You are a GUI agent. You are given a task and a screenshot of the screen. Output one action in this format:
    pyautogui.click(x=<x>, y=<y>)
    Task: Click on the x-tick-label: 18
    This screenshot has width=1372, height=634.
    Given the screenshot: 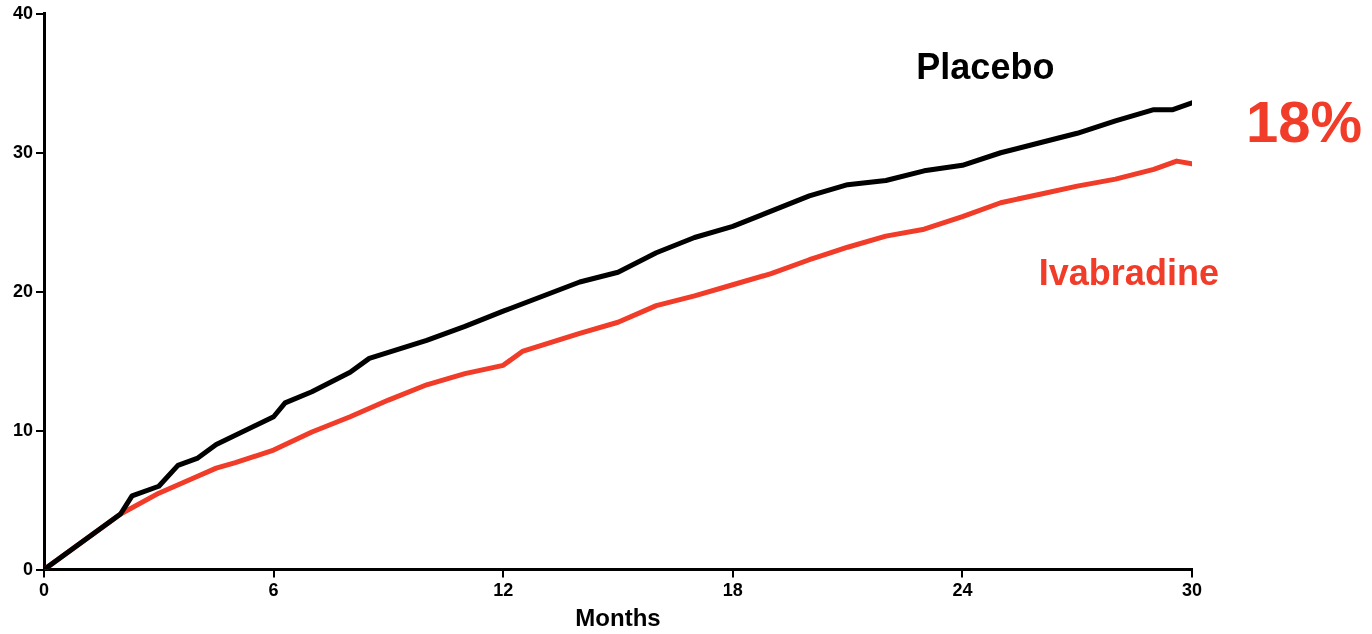 What is the action you would take?
    pyautogui.click(x=732, y=590)
    